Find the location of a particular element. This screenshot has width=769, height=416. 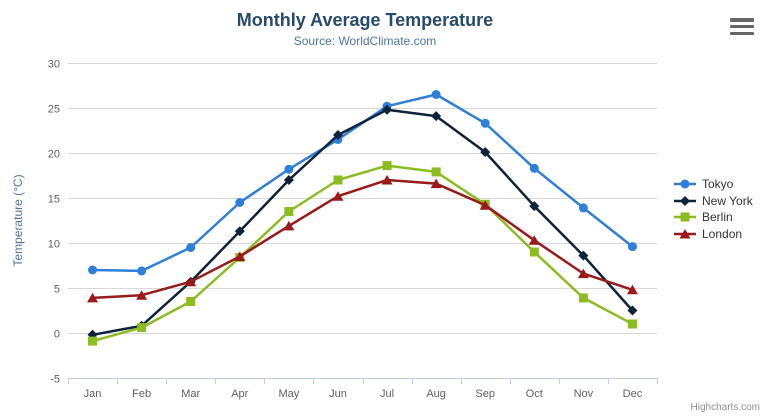

legend-marker-circle-icon is located at coordinates (685, 184).